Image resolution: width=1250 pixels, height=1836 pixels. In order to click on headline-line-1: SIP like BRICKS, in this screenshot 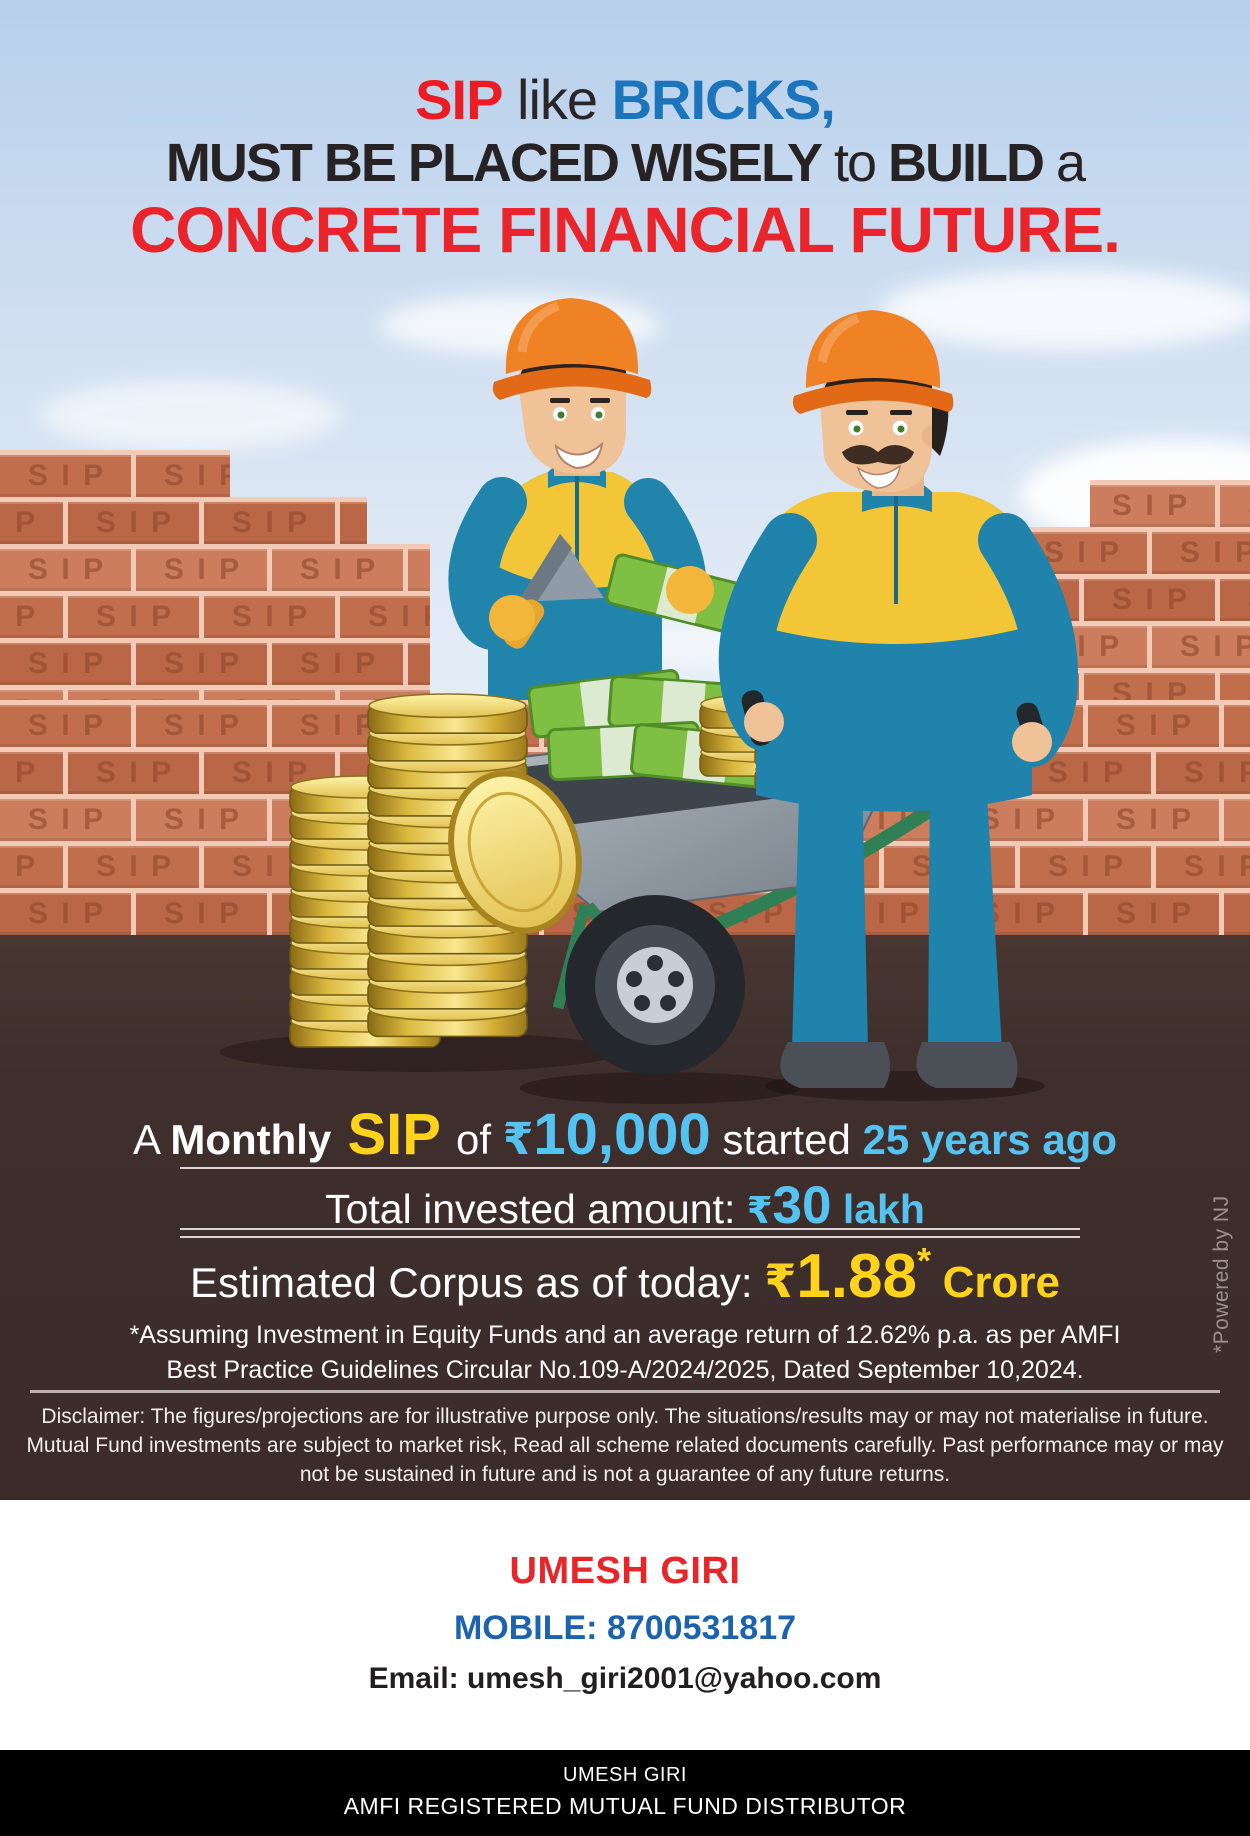, I will do `click(625, 100)`.